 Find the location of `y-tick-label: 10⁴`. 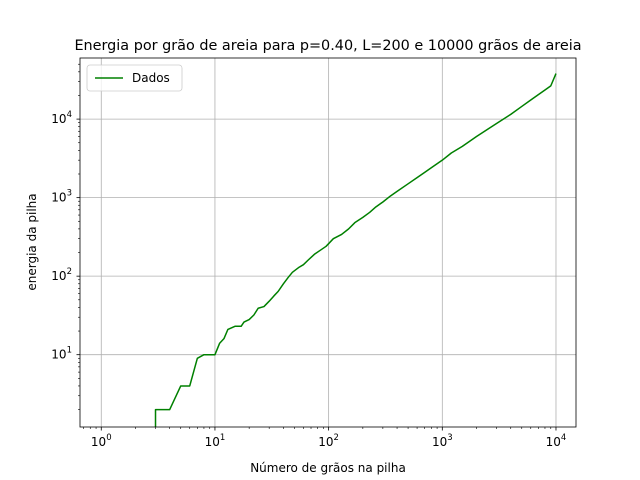

y-tick-label: 10⁴ is located at coordinates (61, 118).